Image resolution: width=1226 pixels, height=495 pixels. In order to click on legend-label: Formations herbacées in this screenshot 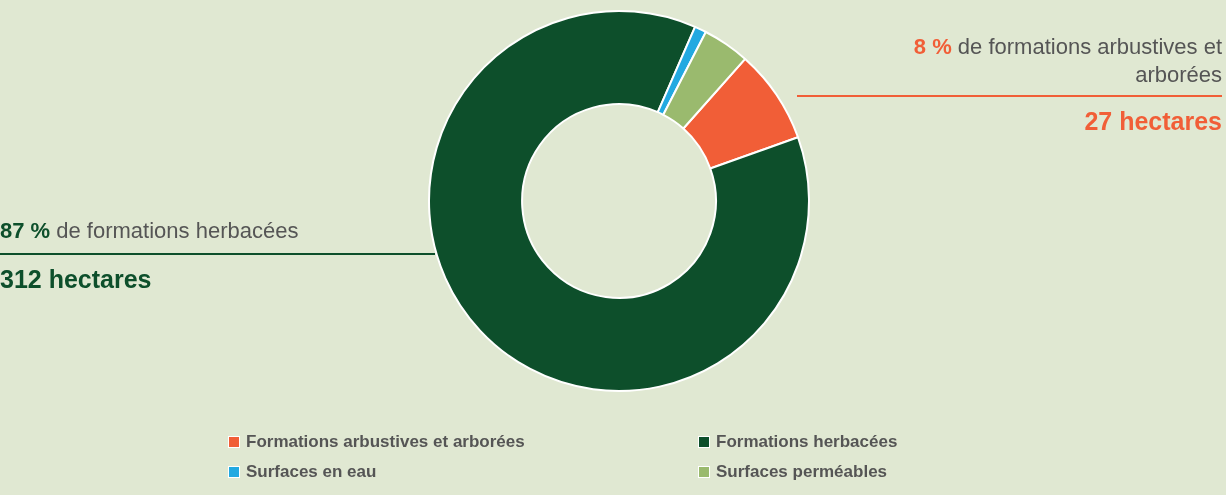, I will do `click(807, 442)`.